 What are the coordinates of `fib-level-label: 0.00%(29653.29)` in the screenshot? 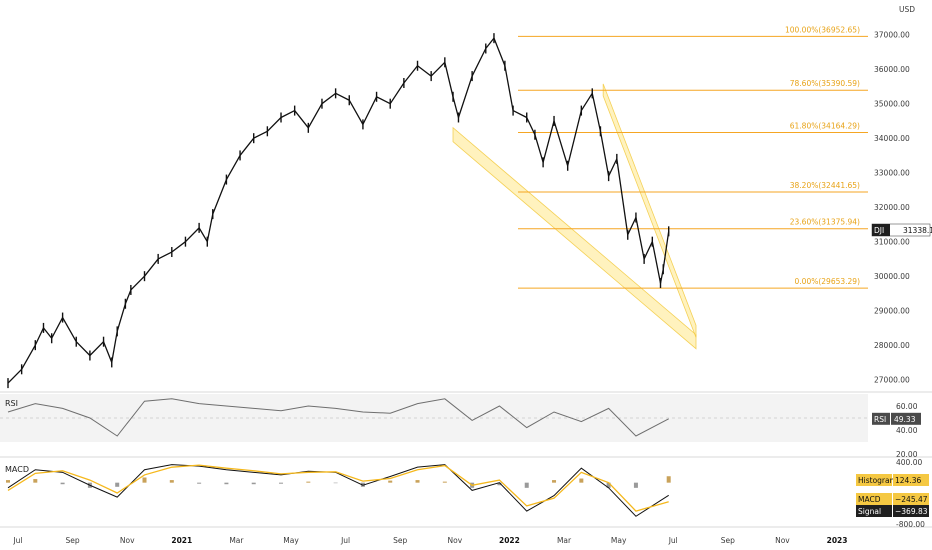 It's located at (828, 281).